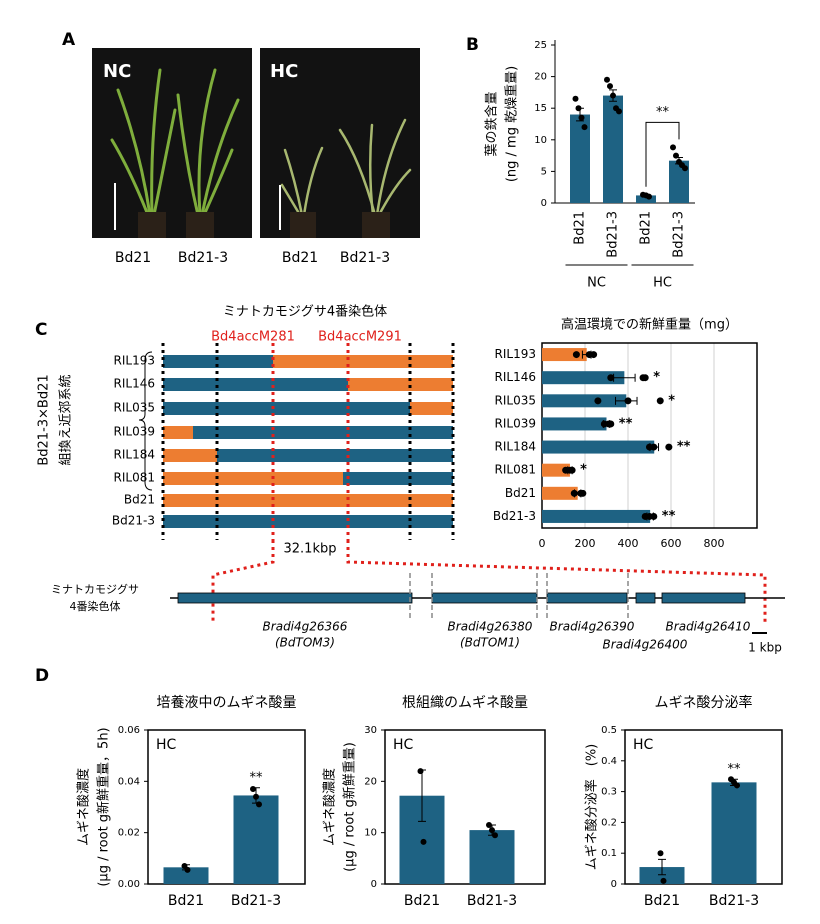 The image size is (820, 924). I want to click on error-bar, so click(662, 867).